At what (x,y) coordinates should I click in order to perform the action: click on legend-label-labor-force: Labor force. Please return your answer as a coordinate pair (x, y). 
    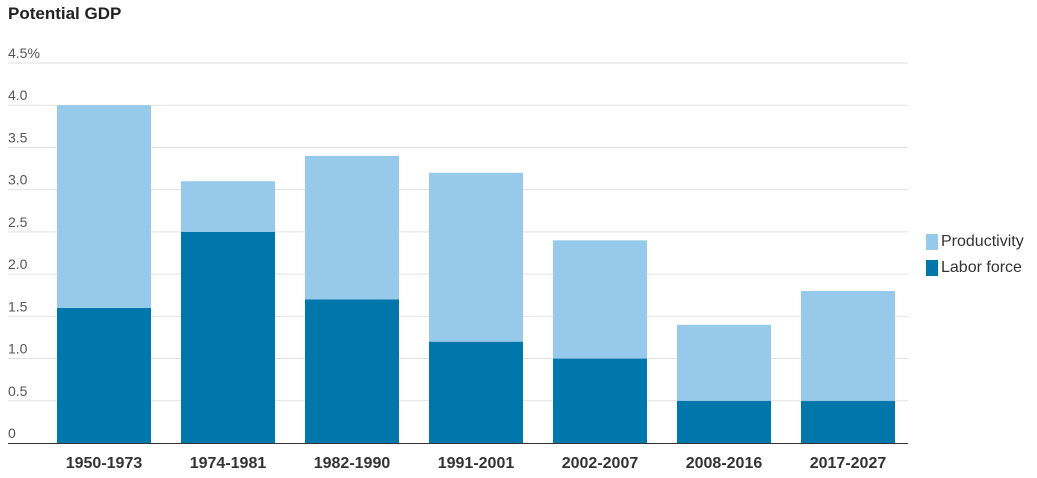
    Looking at the image, I should click on (981, 267).